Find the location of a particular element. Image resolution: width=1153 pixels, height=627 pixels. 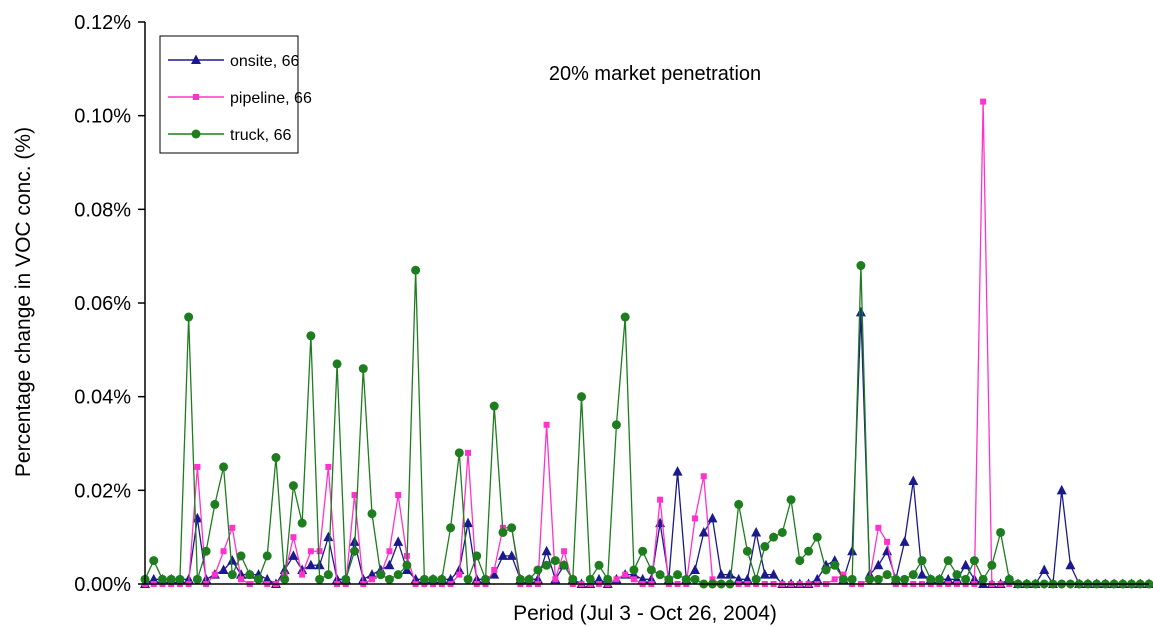

y-tick-label: 0.04% is located at coordinates (102, 398).